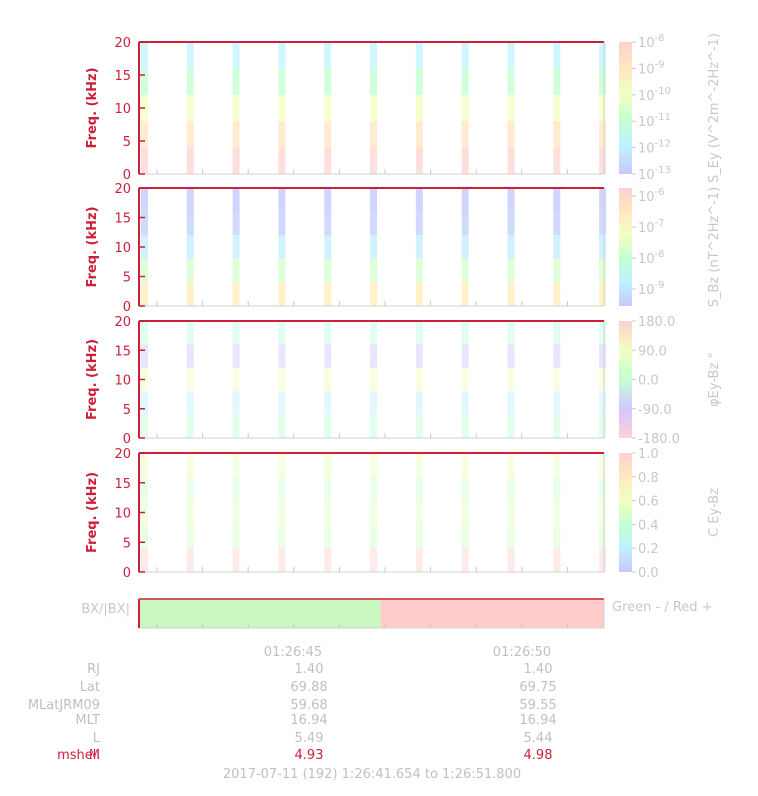  What do you see at coordinates (651, 196) in the screenshot?
I see `colorbar-tick-label: 10⁻⁶` at bounding box center [651, 196].